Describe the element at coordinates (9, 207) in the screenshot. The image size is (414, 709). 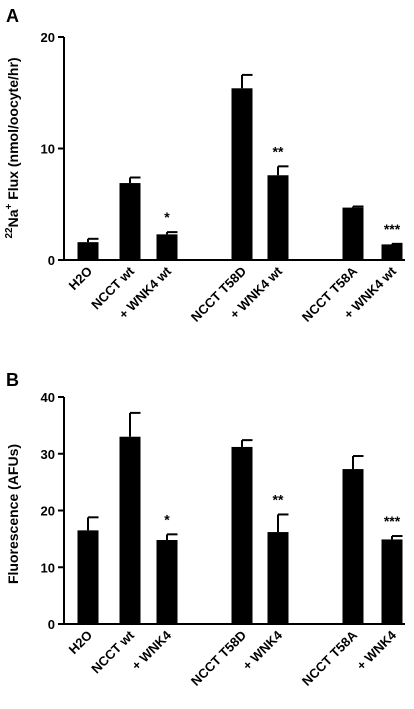
I see `y-label-charge: +` at that location.